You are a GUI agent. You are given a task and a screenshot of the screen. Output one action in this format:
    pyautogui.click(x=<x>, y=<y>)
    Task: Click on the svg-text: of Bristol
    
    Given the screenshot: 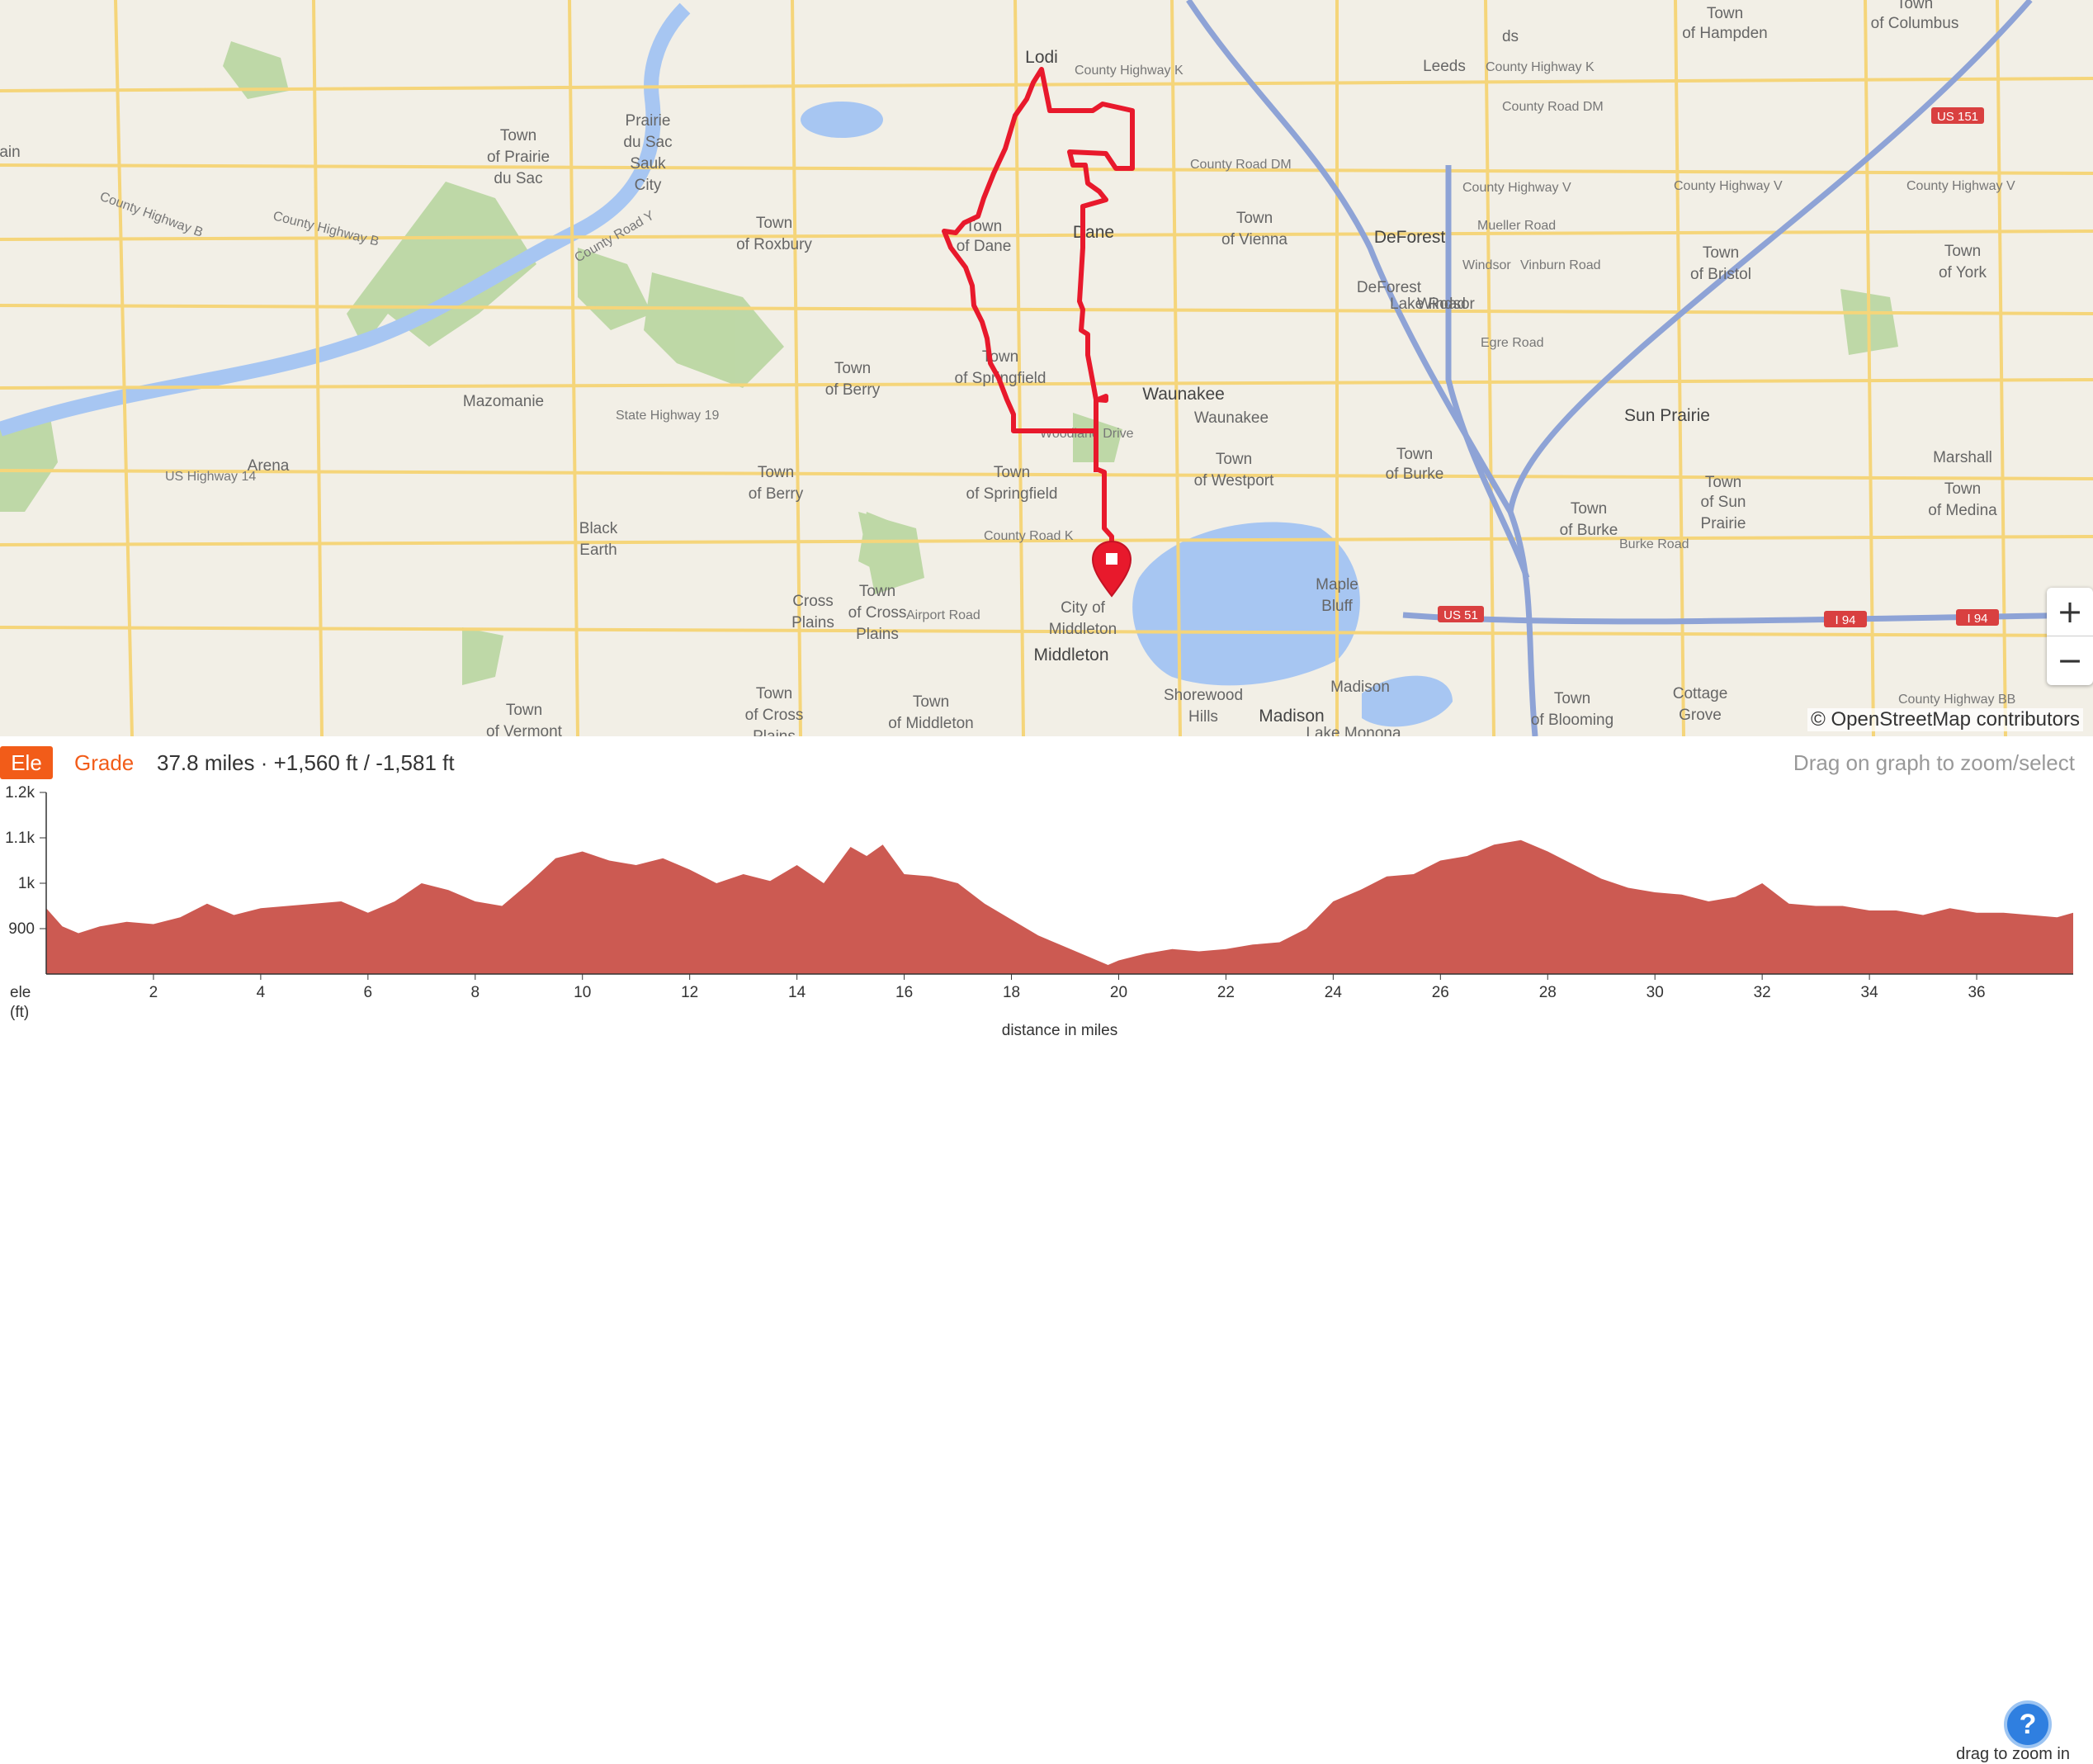 What is the action you would take?
    pyautogui.click(x=1720, y=274)
    